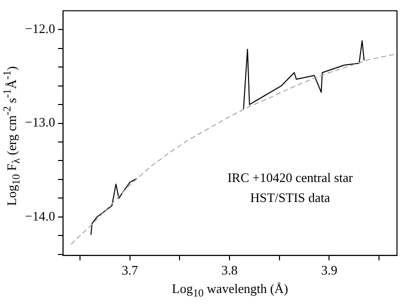 Image resolution: width=400 pixels, height=304 pixels. What do you see at coordinates (290, 178) in the screenshot?
I see `annotation: IRC +10420 central star` at bounding box center [290, 178].